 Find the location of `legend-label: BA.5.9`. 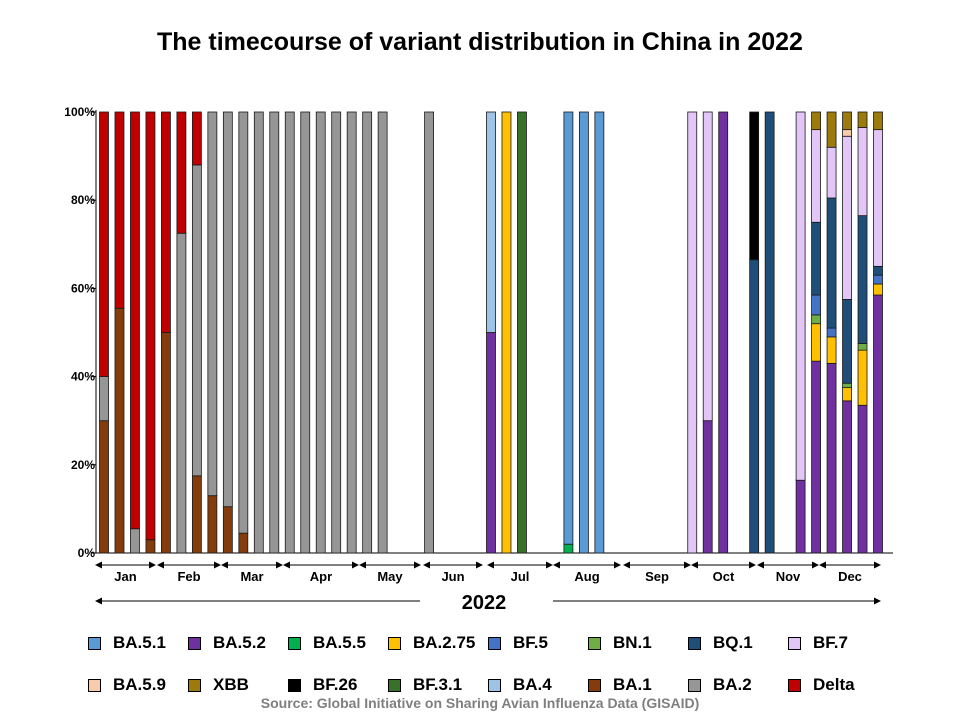

legend-label: BA.5.9 is located at coordinates (139, 684).